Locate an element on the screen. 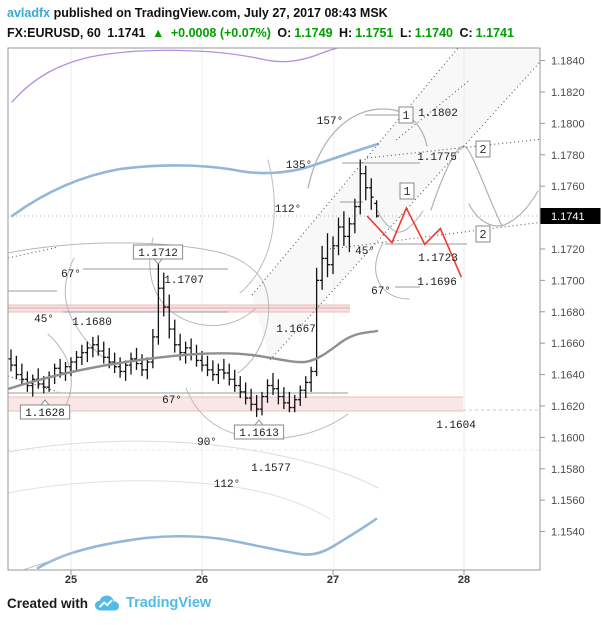  gann-angle-label: 90° is located at coordinates (207, 443).